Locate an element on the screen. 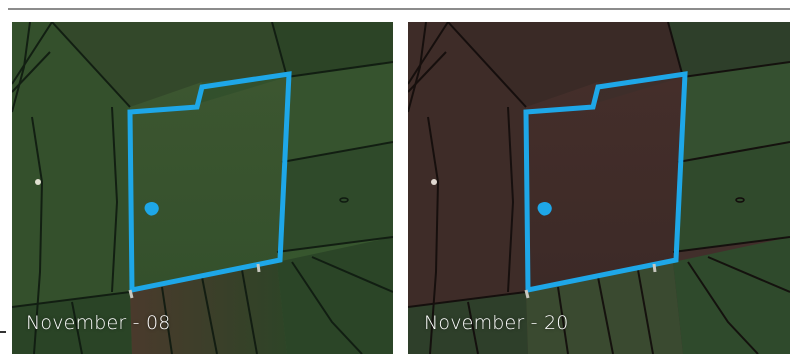  field-boundary-outline-left is located at coordinates (209, 182).